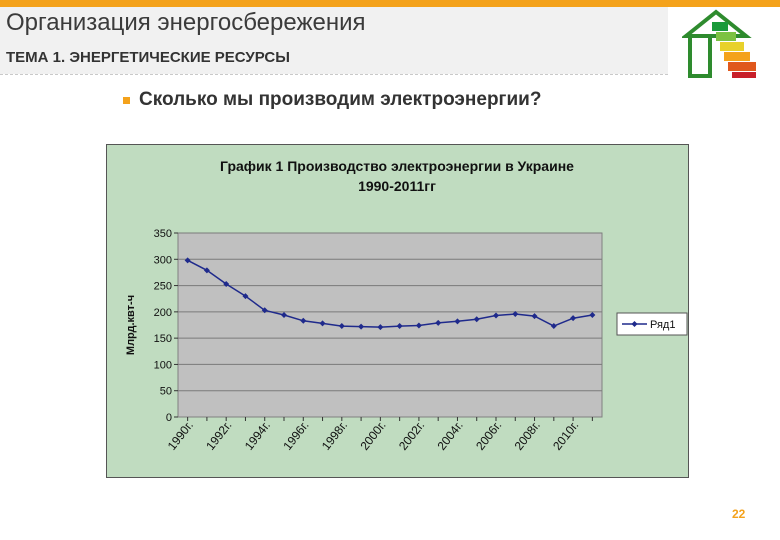  What do you see at coordinates (163, 339) in the screenshot?
I see `y-tick-label: 150` at bounding box center [163, 339].